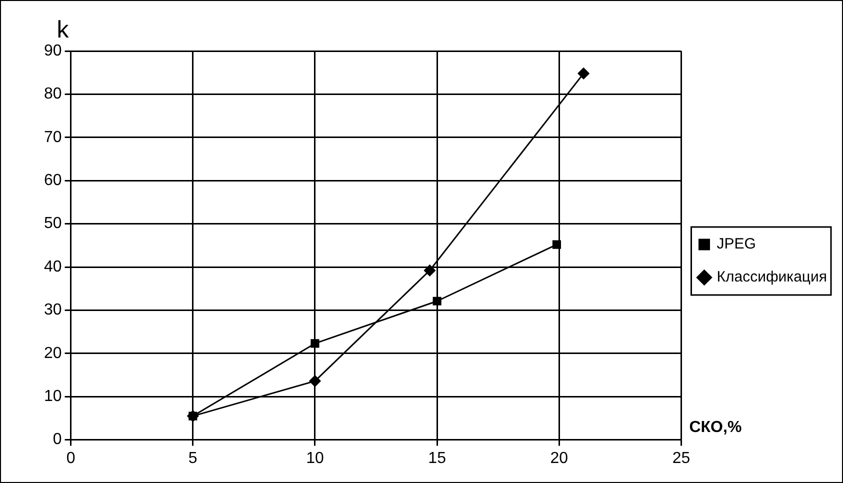  I want to click on y-tick-label: 0, so click(57, 439).